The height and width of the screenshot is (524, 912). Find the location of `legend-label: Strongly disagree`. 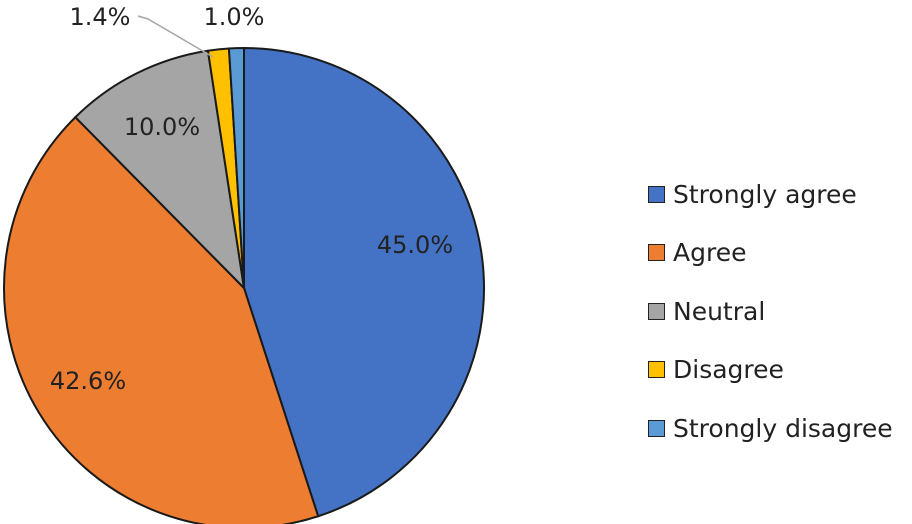

legend-label: Strongly disagree is located at coordinates (783, 428).